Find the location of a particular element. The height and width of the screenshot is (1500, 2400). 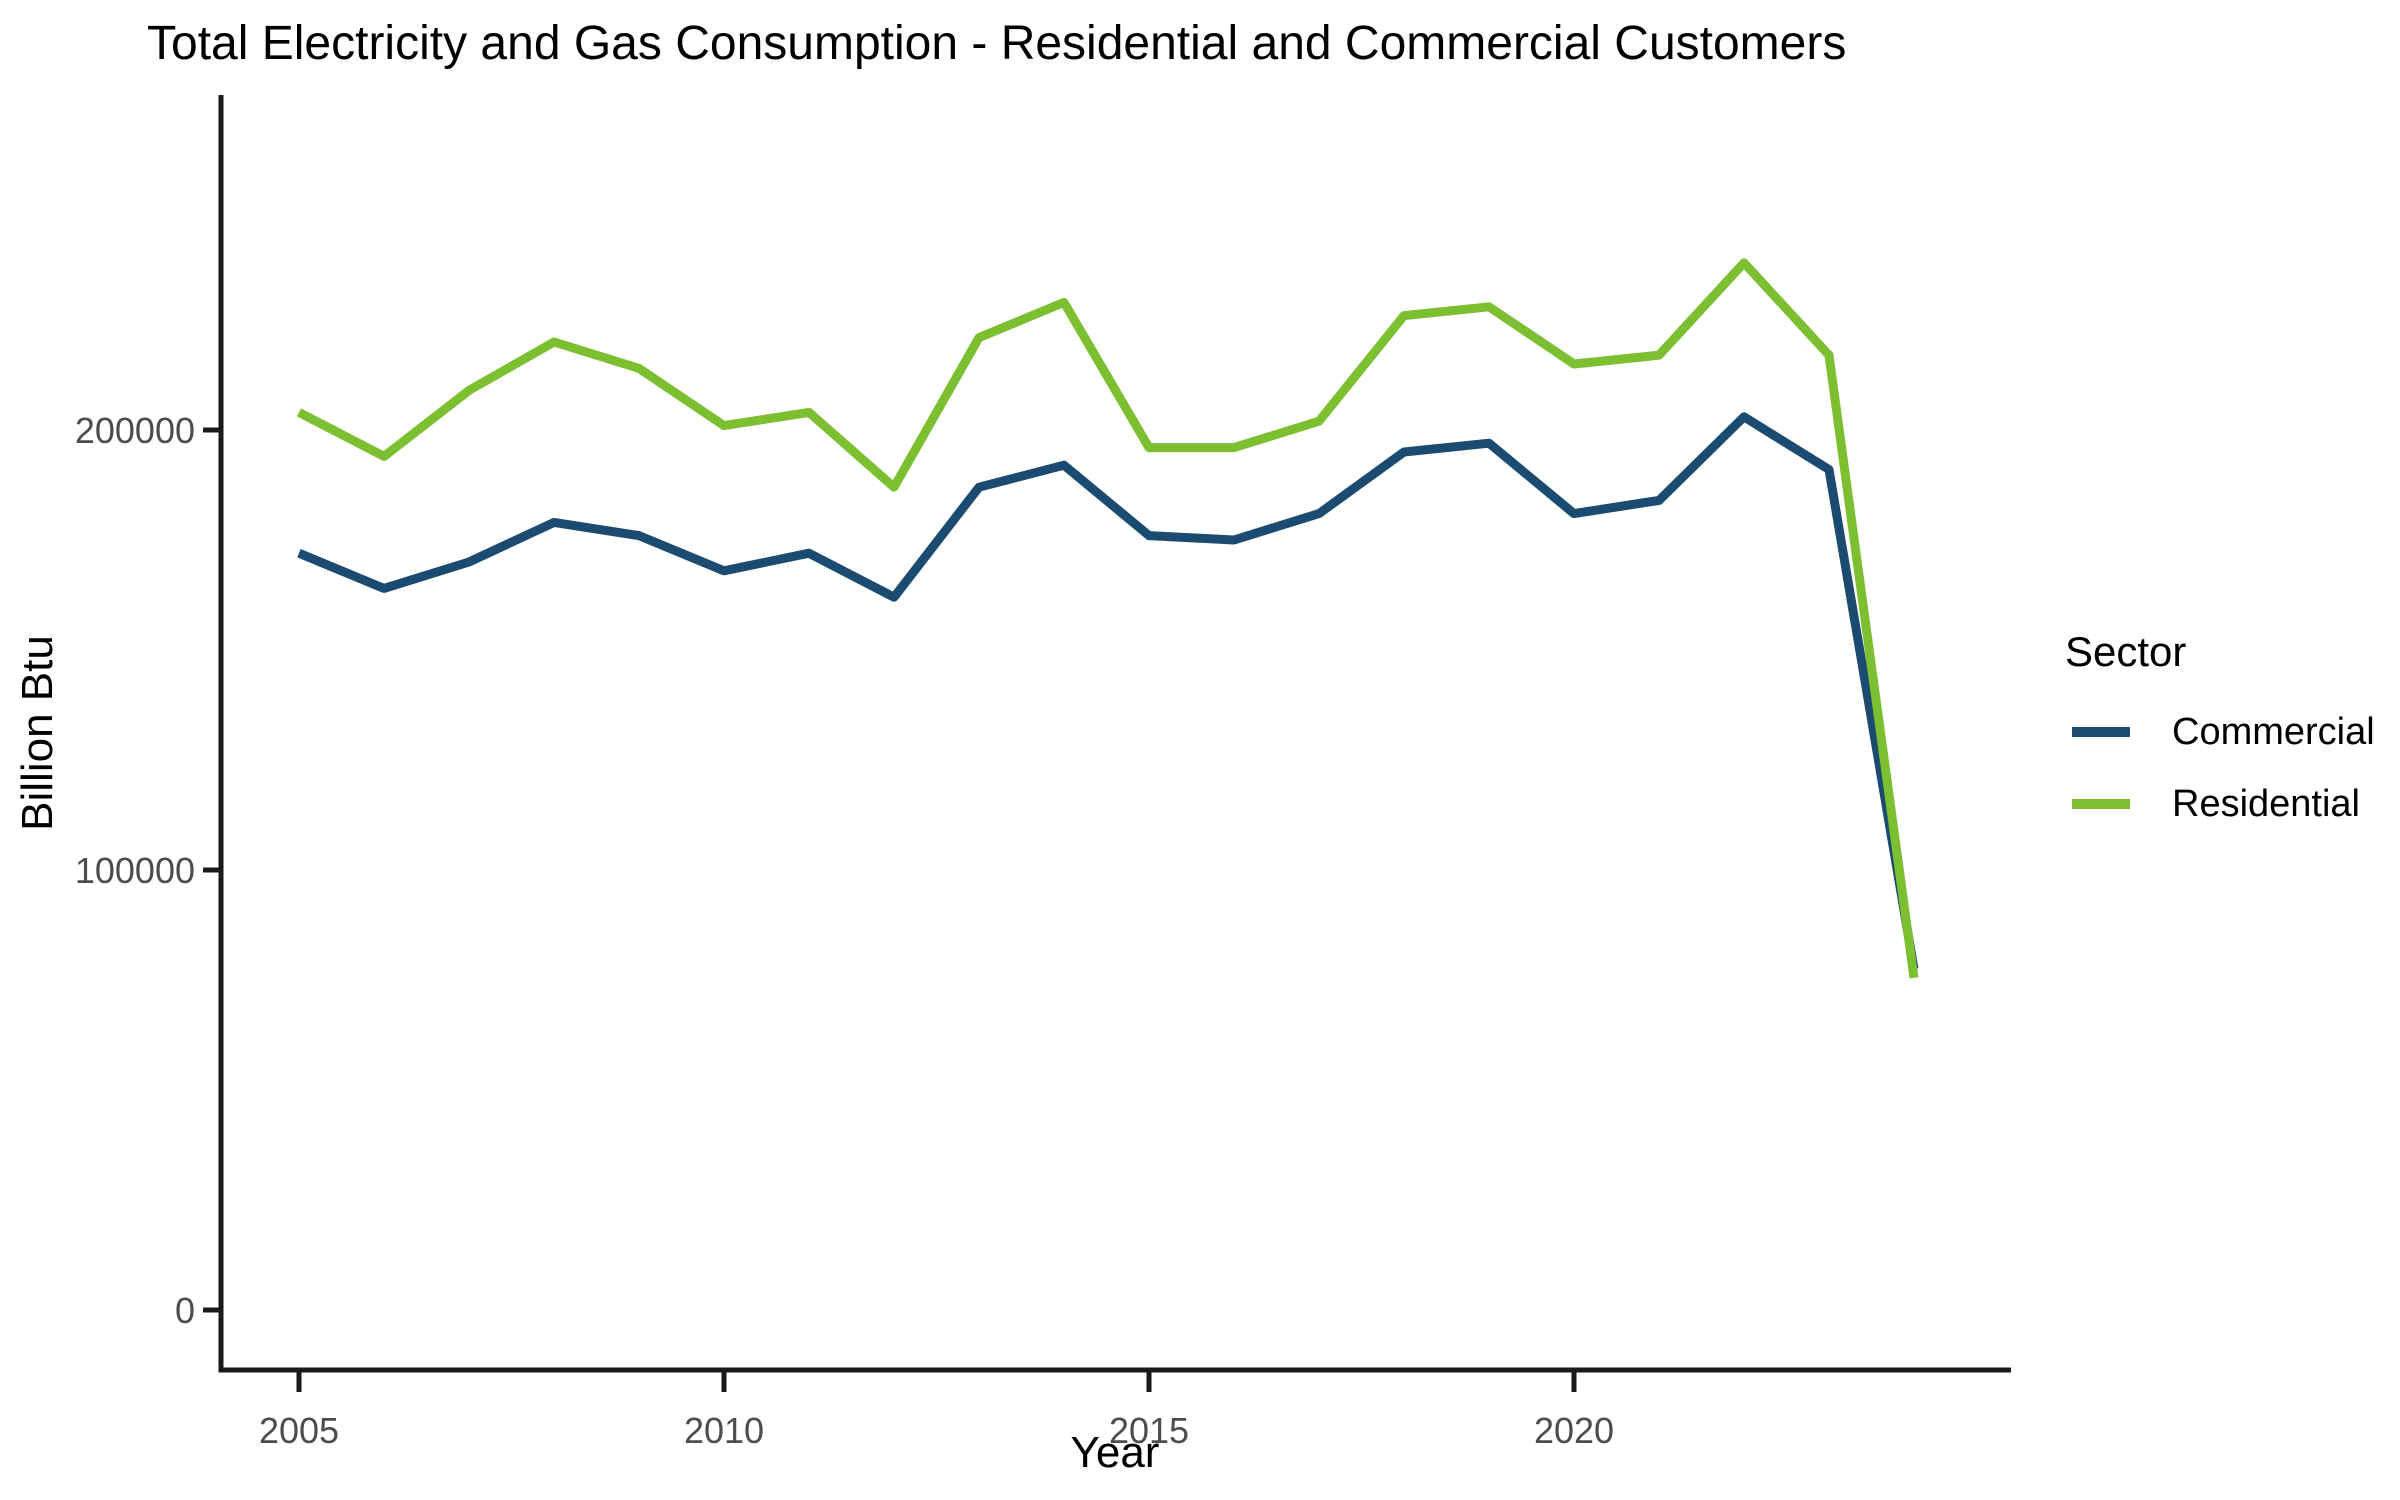

commercial-line-swatch is located at coordinates (2101, 732).